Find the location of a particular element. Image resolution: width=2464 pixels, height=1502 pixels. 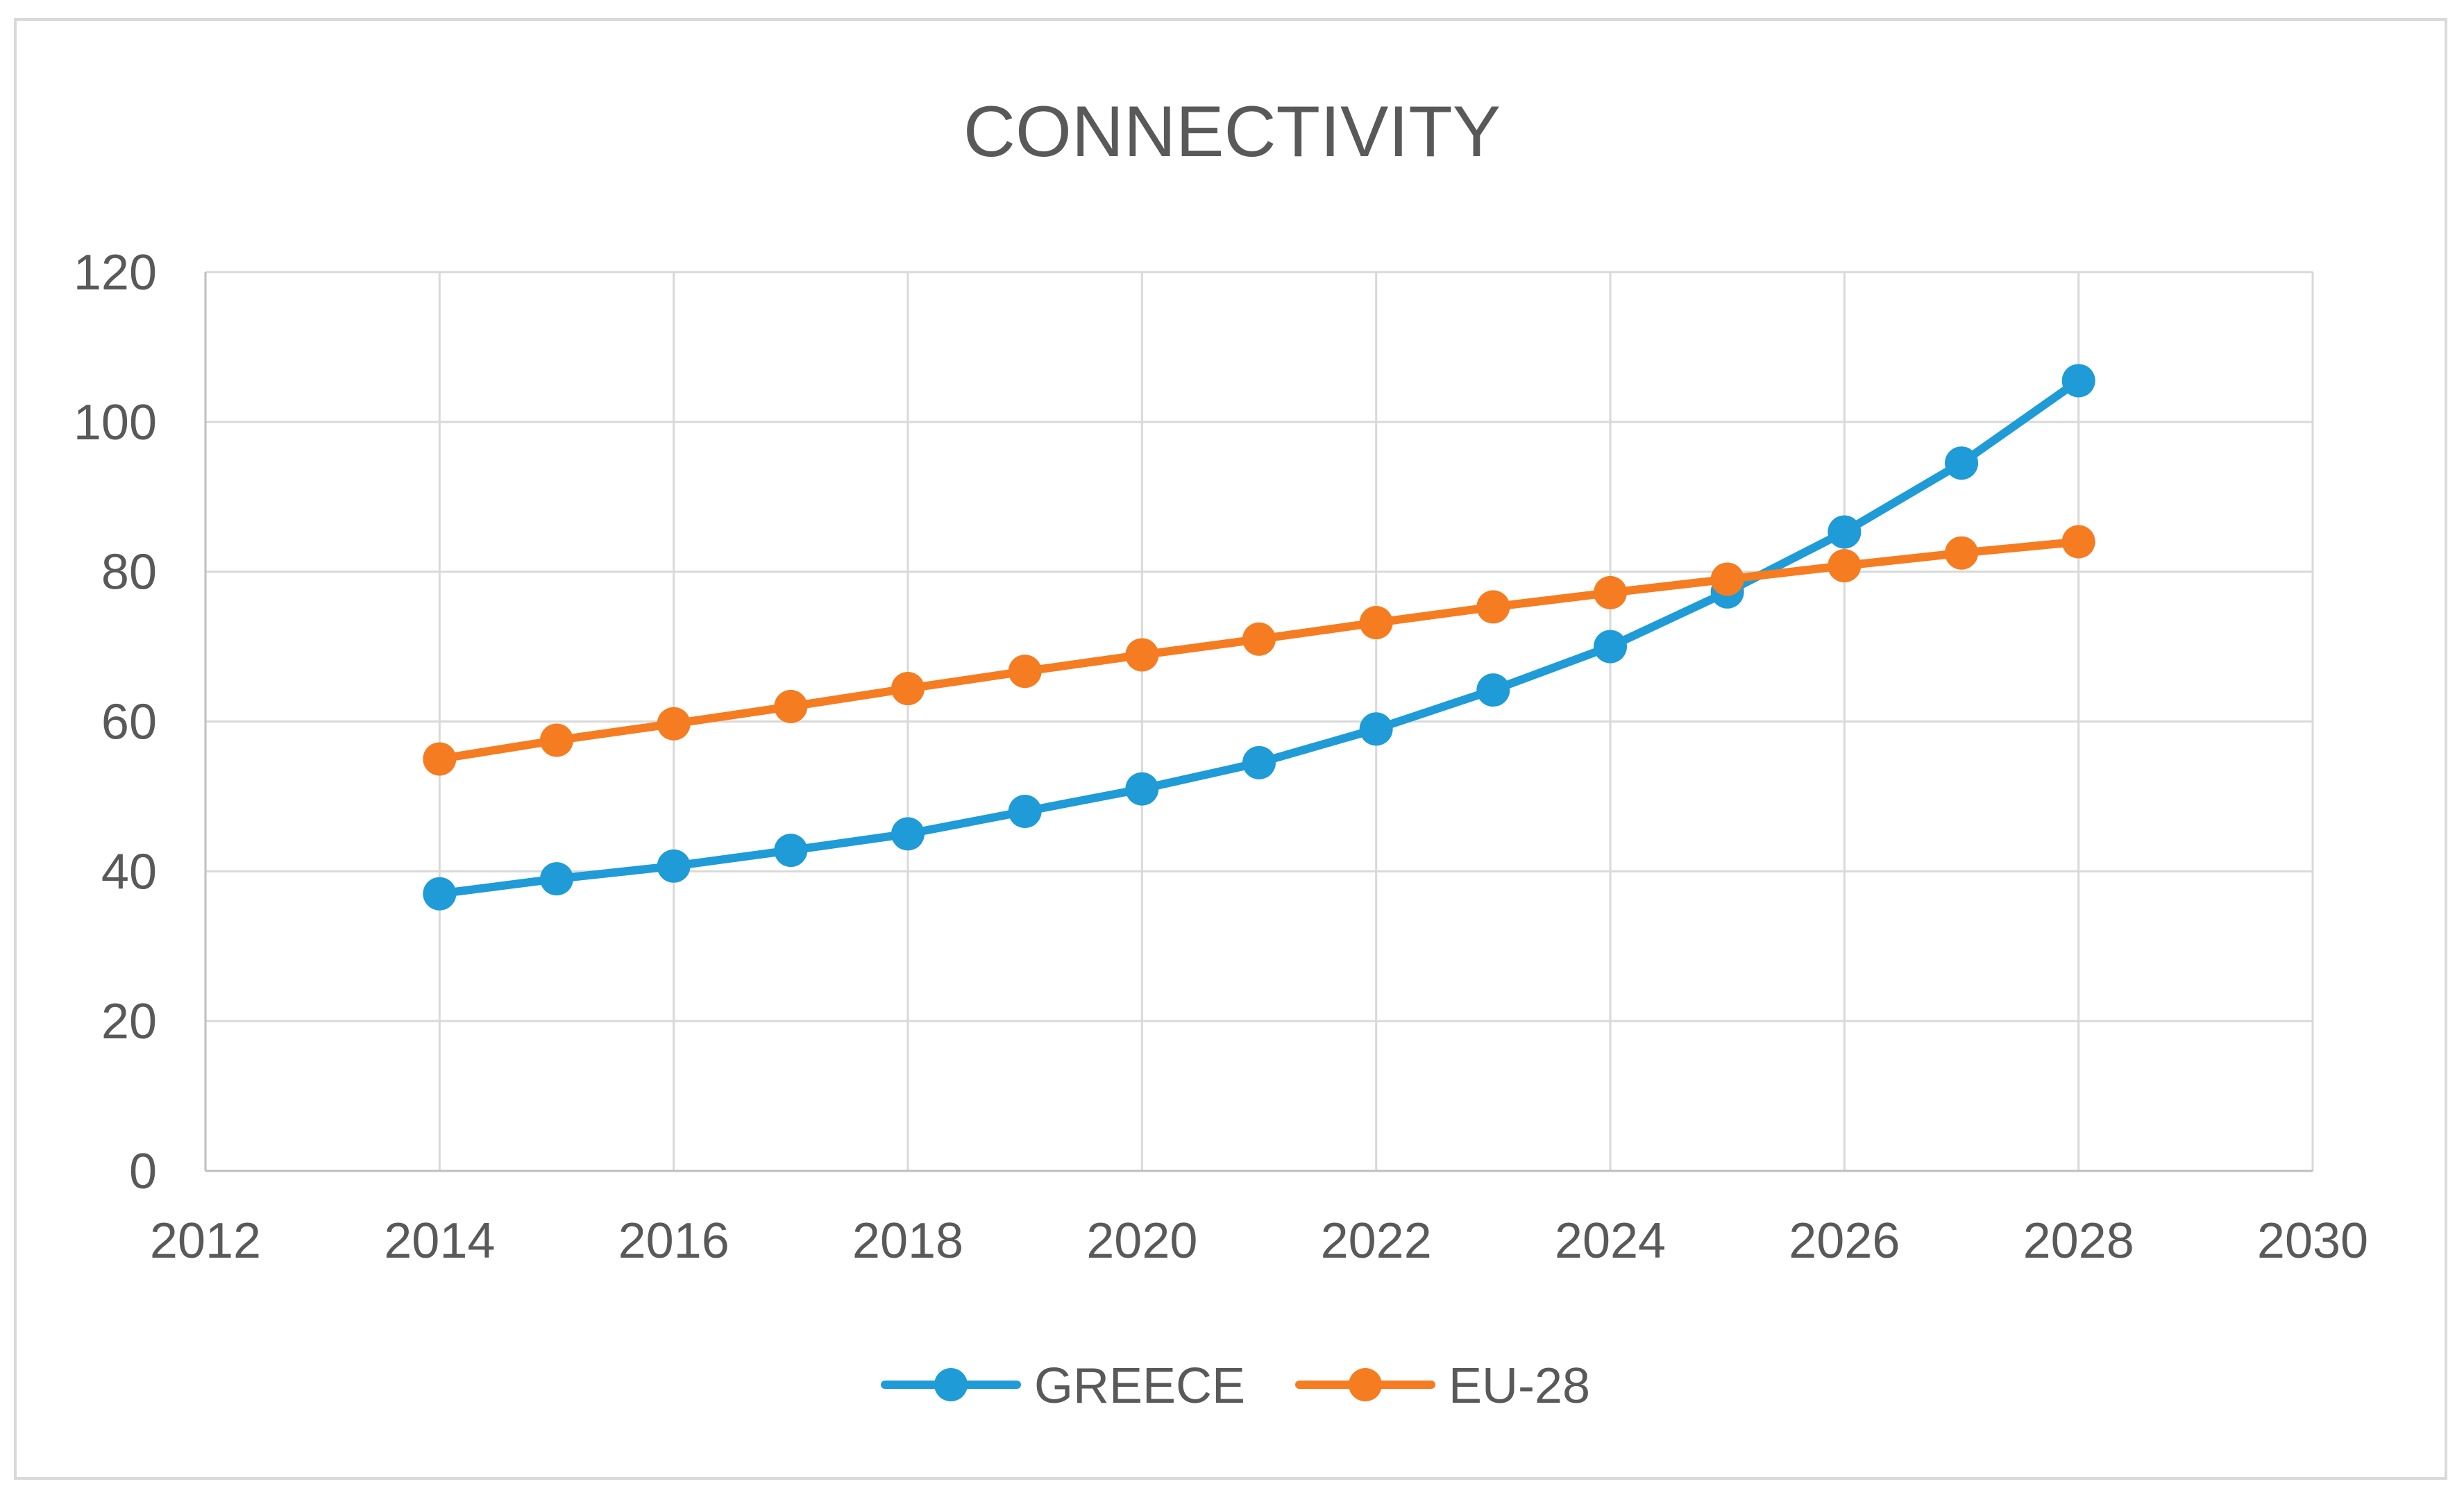

legend: GREECE EU-28 is located at coordinates (1236, 1386).